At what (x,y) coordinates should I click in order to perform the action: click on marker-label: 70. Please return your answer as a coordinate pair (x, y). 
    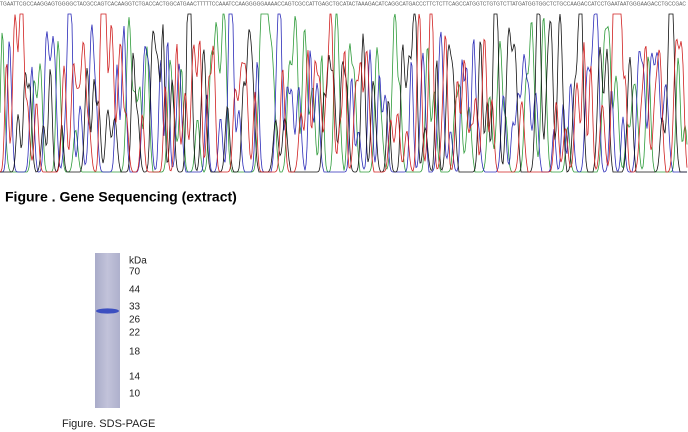
    Looking at the image, I should click on (135, 272).